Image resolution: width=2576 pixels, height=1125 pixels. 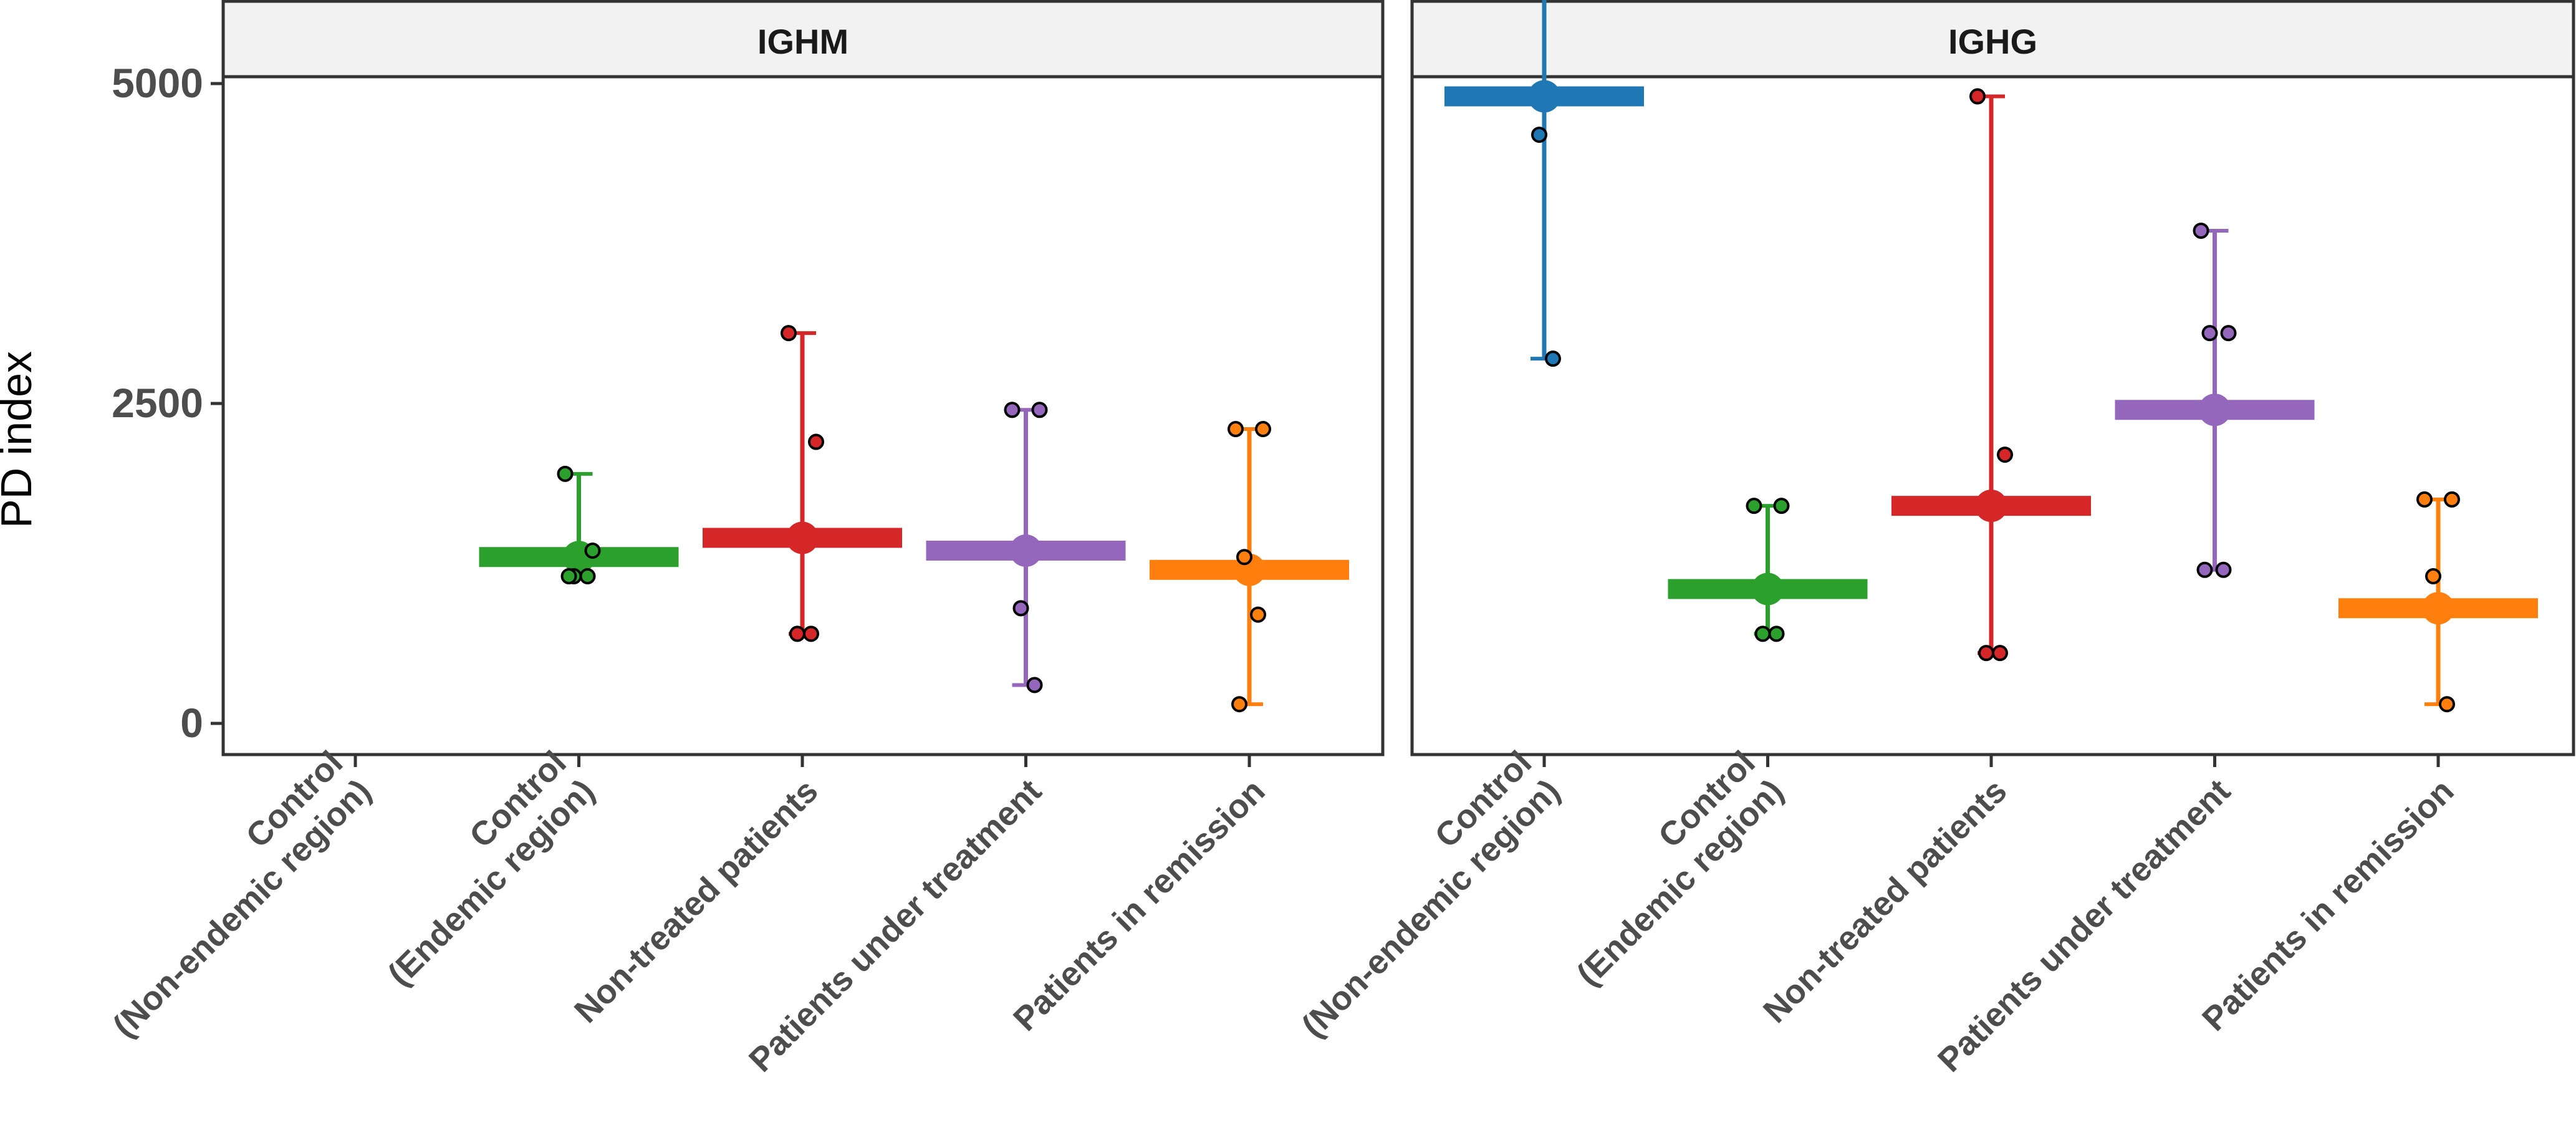 I want to click on ighg-panel-strip, so click(x=1992, y=39).